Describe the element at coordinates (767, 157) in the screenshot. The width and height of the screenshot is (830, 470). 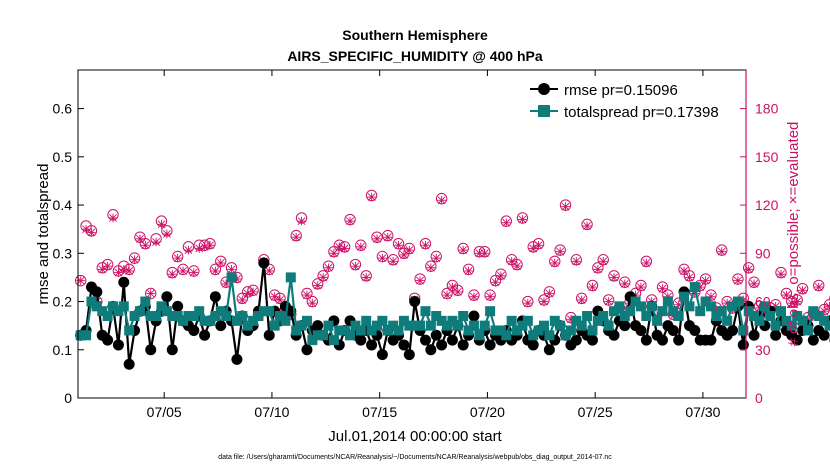
I see `y-right-tick-label: 150` at that location.